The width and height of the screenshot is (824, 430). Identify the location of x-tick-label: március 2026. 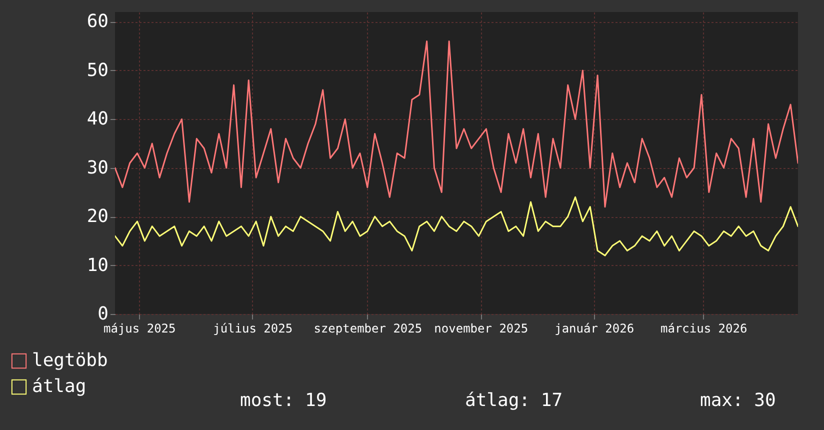
(704, 329).